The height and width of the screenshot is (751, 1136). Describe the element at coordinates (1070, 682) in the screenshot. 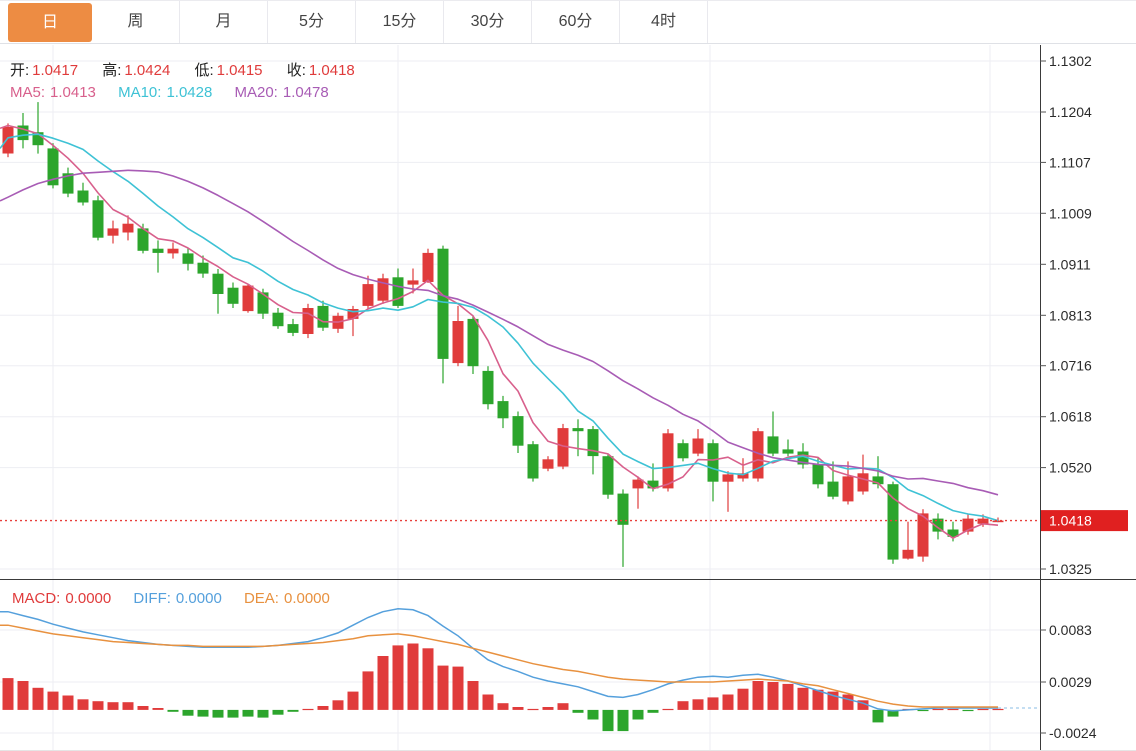

I see `svg-text: 0.0029` at that location.